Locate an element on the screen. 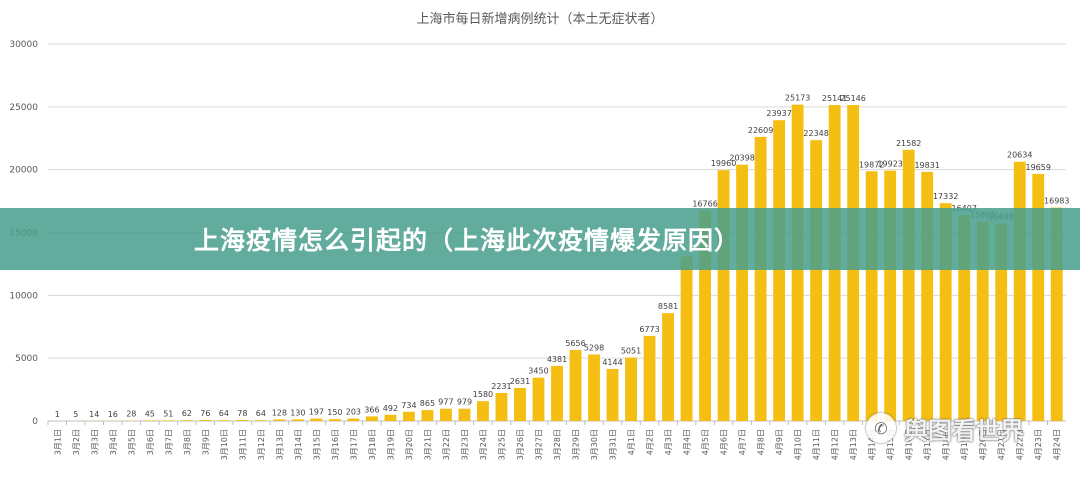  x-tick-label: 3月15日 is located at coordinates (316, 444).